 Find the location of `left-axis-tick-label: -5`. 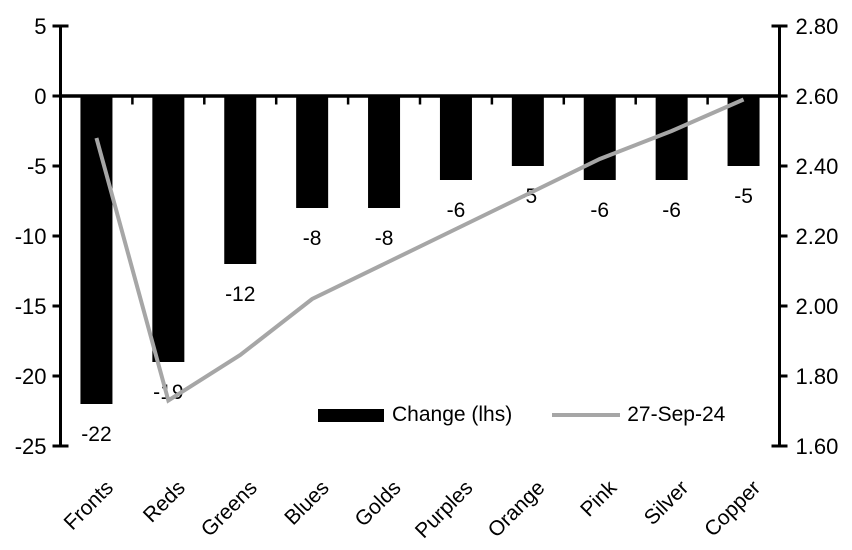

left-axis-tick-label: -5 is located at coordinates (37, 166).